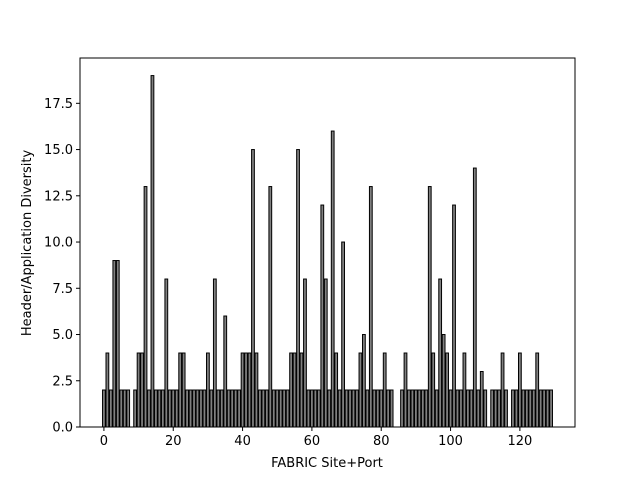 The width and height of the screenshot is (640, 480). What do you see at coordinates (312, 441) in the screenshot?
I see `x-tick-label: 60` at bounding box center [312, 441].